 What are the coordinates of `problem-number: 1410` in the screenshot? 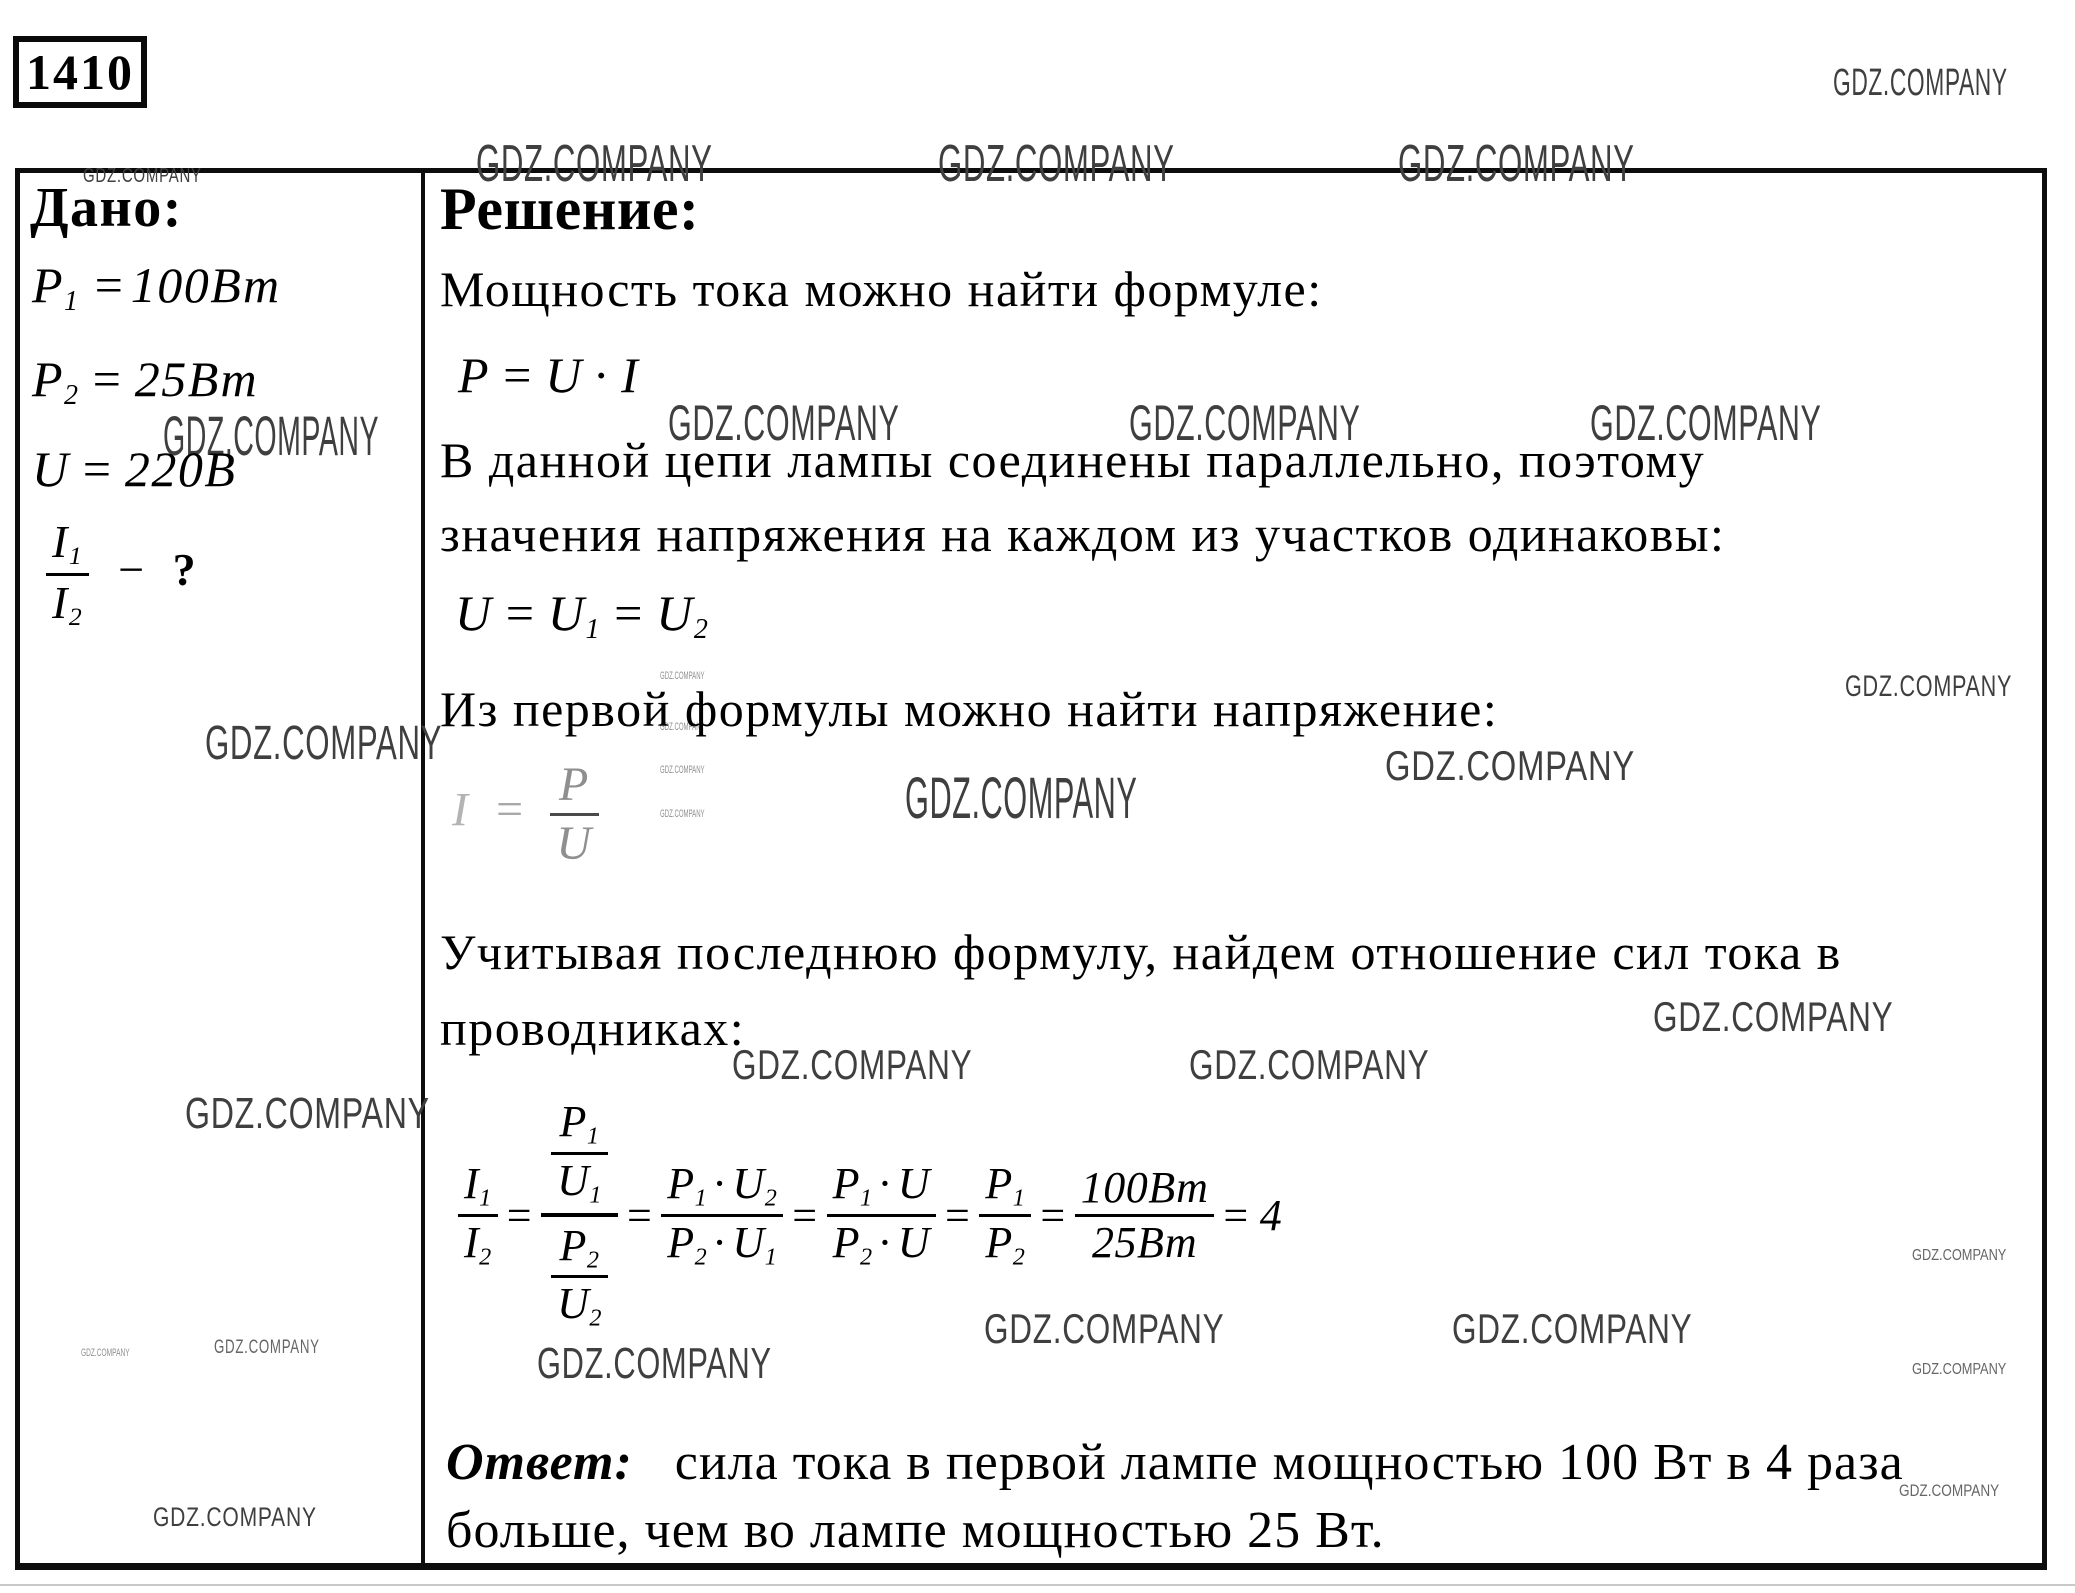 It's located at (80, 72).